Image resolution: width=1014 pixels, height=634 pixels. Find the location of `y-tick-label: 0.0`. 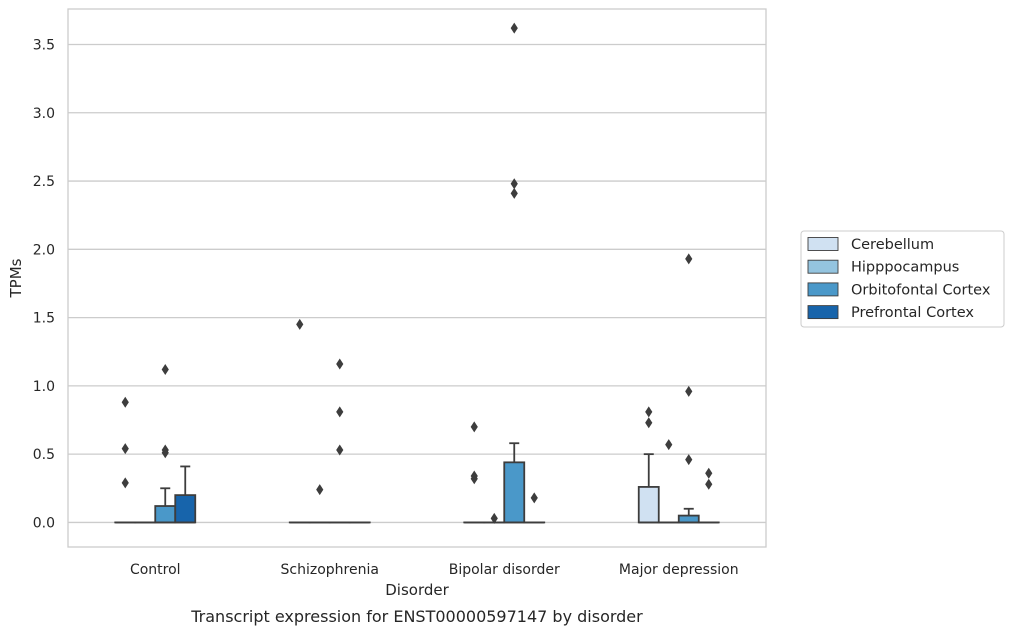

y-tick-label: 0.0 is located at coordinates (44, 523).